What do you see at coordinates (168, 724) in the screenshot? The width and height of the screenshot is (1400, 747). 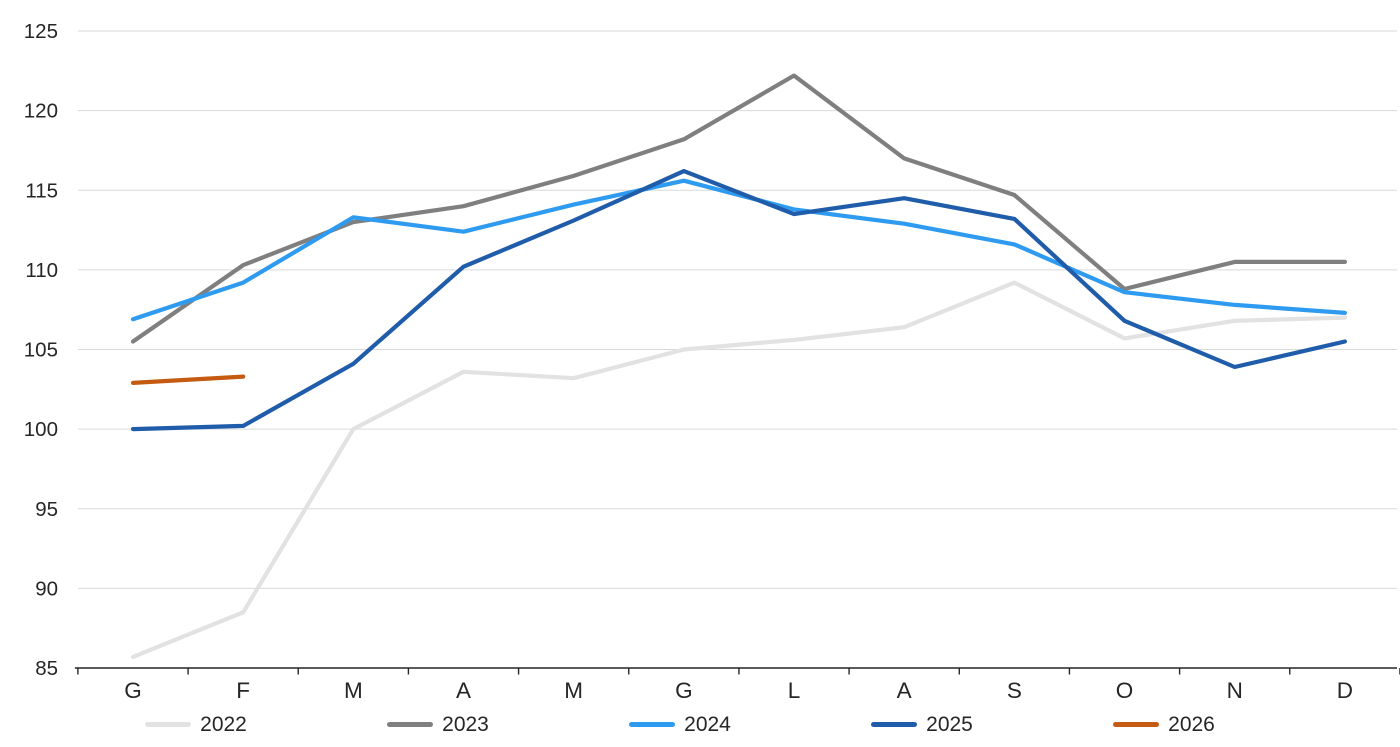 I see `legend-swatch-2022` at bounding box center [168, 724].